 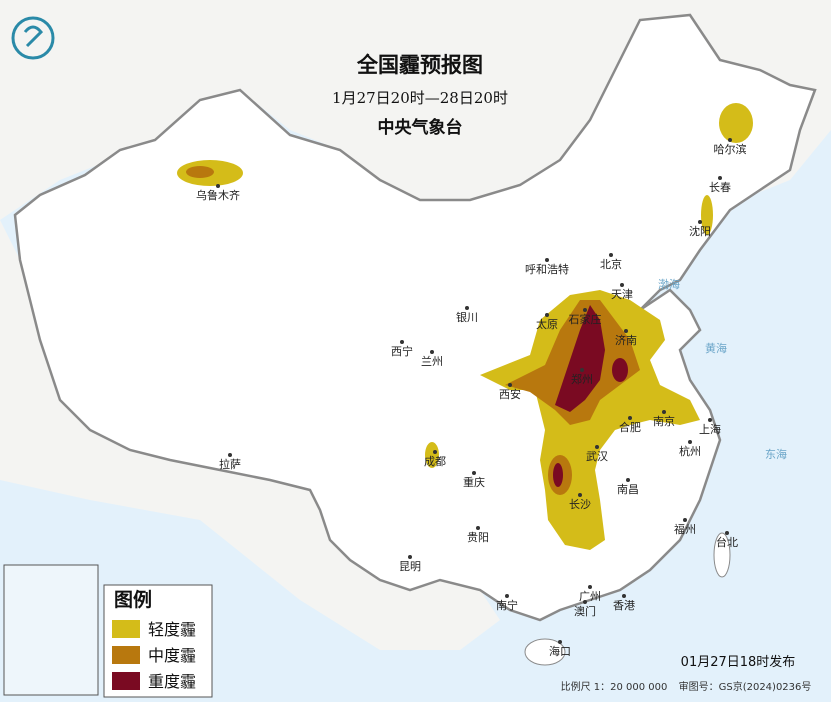 I want to click on city-label: 天津, so click(x=622, y=294).